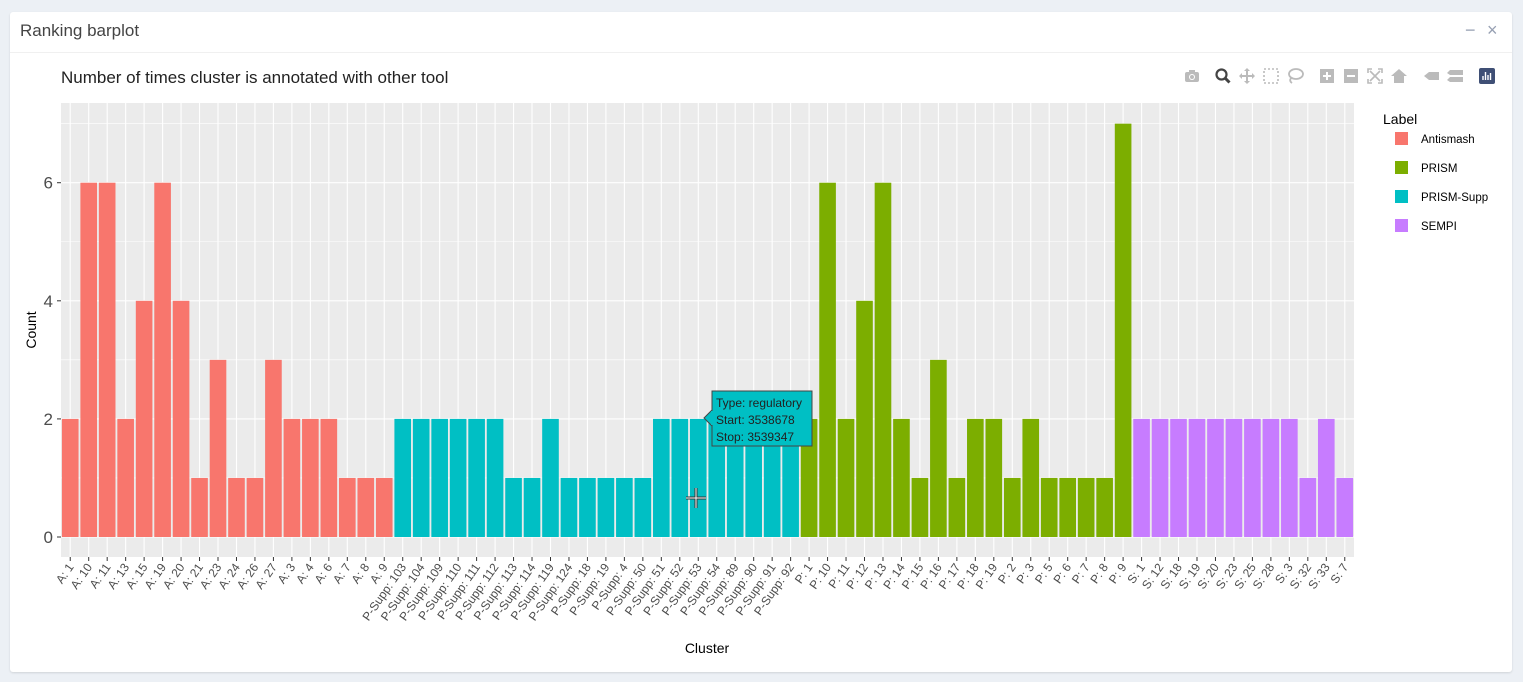  Describe the element at coordinates (1295, 76) in the screenshot. I see `lasso-icon` at that location.